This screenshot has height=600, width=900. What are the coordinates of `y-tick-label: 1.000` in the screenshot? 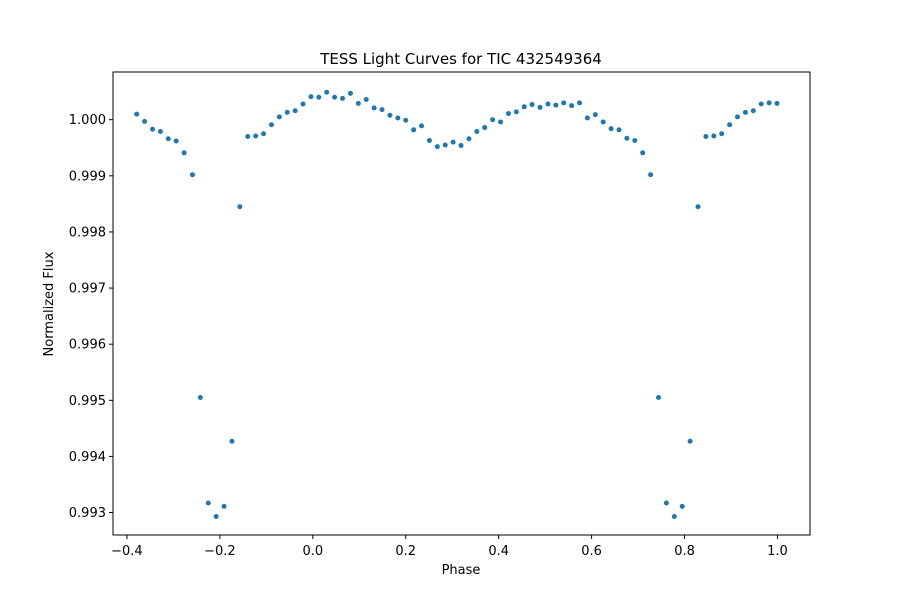 It's located at (87, 120).